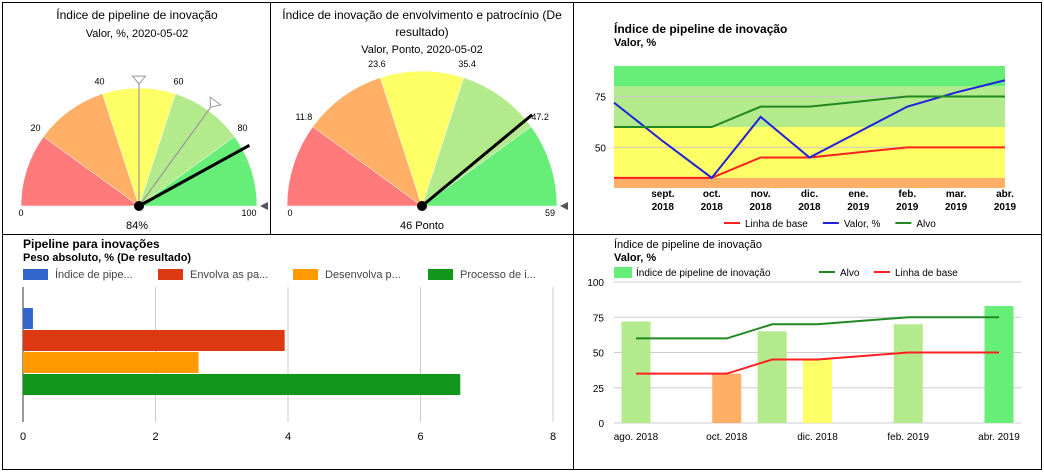 The width and height of the screenshot is (1044, 472). Describe the element at coordinates (377, 64) in the screenshot. I see `gauge-band-label: 23.6` at that location.